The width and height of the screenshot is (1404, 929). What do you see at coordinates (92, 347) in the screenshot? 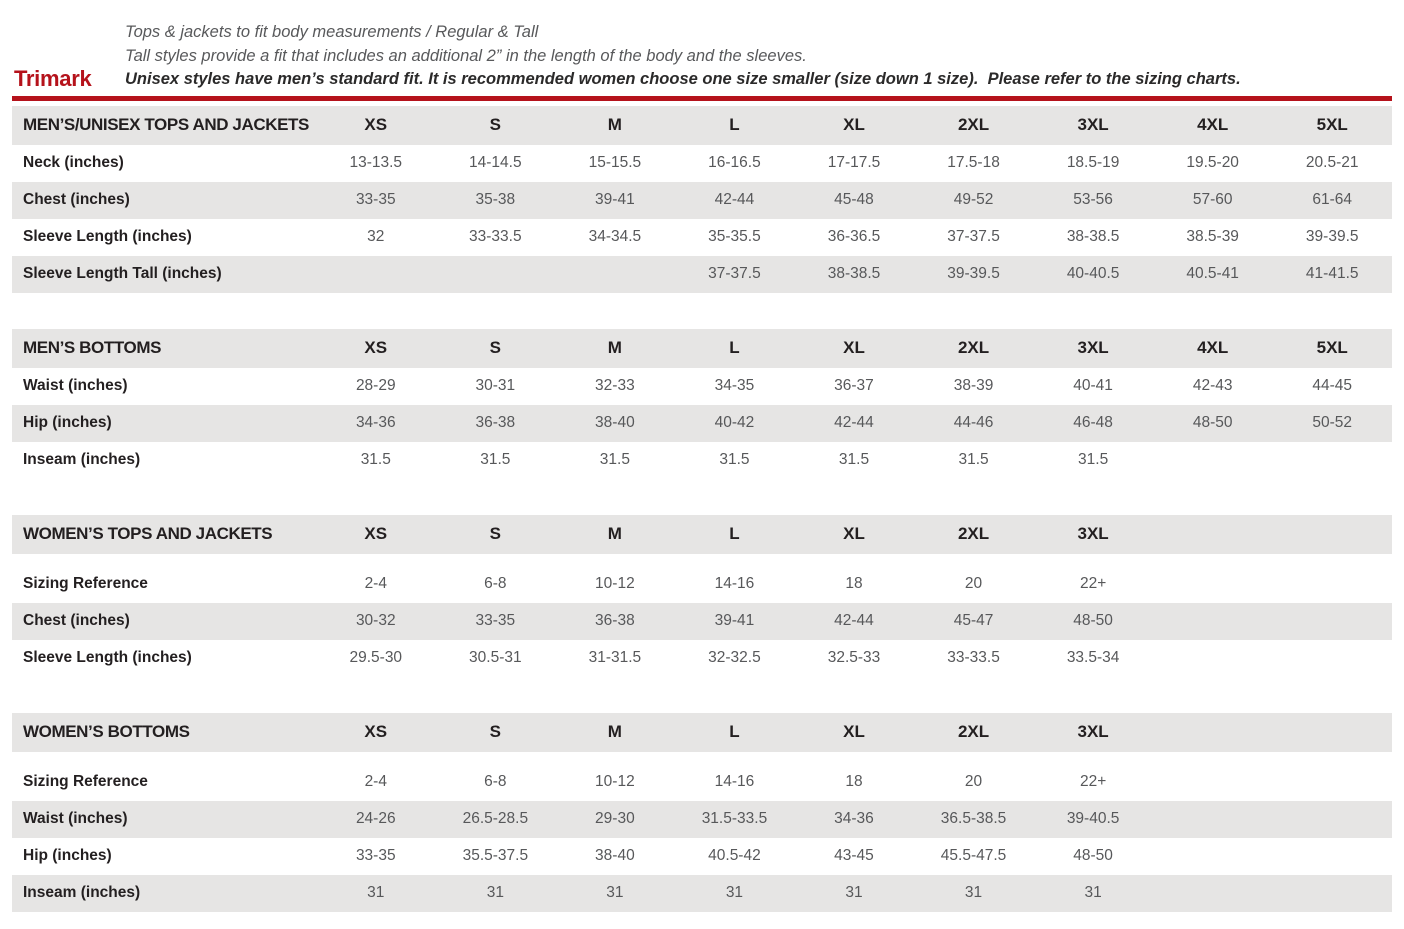
I see `table-title: MEN’S BOTTOMS` at bounding box center [92, 347].